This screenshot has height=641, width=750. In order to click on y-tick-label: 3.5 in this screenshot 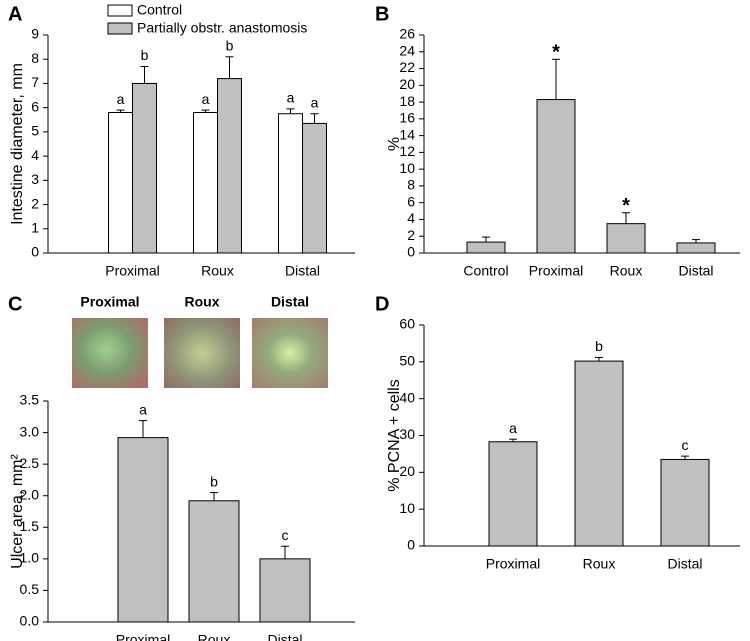, I will do `click(30, 400)`.